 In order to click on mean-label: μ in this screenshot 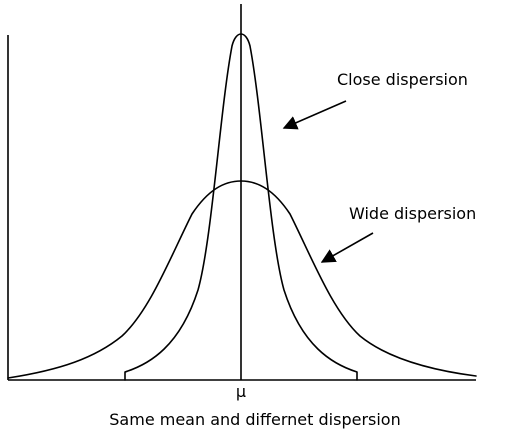, I will do `click(241, 391)`.